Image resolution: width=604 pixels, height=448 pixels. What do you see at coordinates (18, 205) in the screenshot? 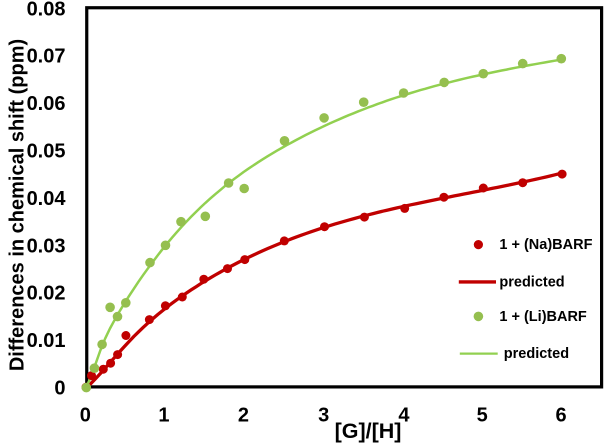
I see `svg-text:Differences in chemical shift: Differences in chemical shift (ppm)` at bounding box center [18, 205].